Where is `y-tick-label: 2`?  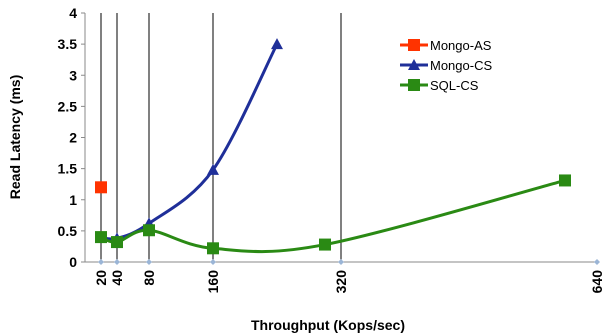 y-tick-label: 2 is located at coordinates (73, 138).